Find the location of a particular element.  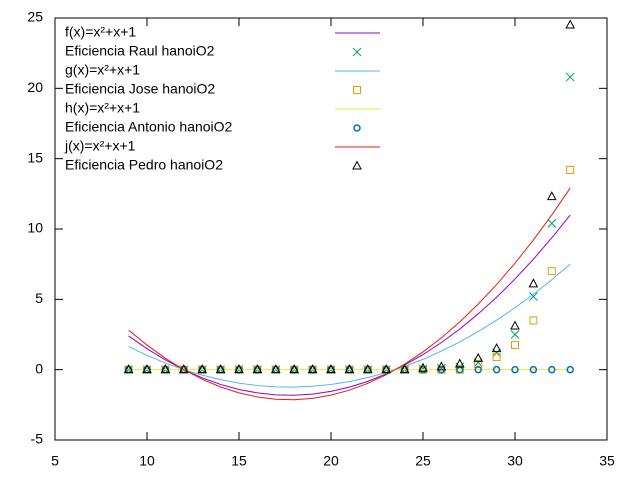

x-tick-label: 20 is located at coordinates (331, 461).